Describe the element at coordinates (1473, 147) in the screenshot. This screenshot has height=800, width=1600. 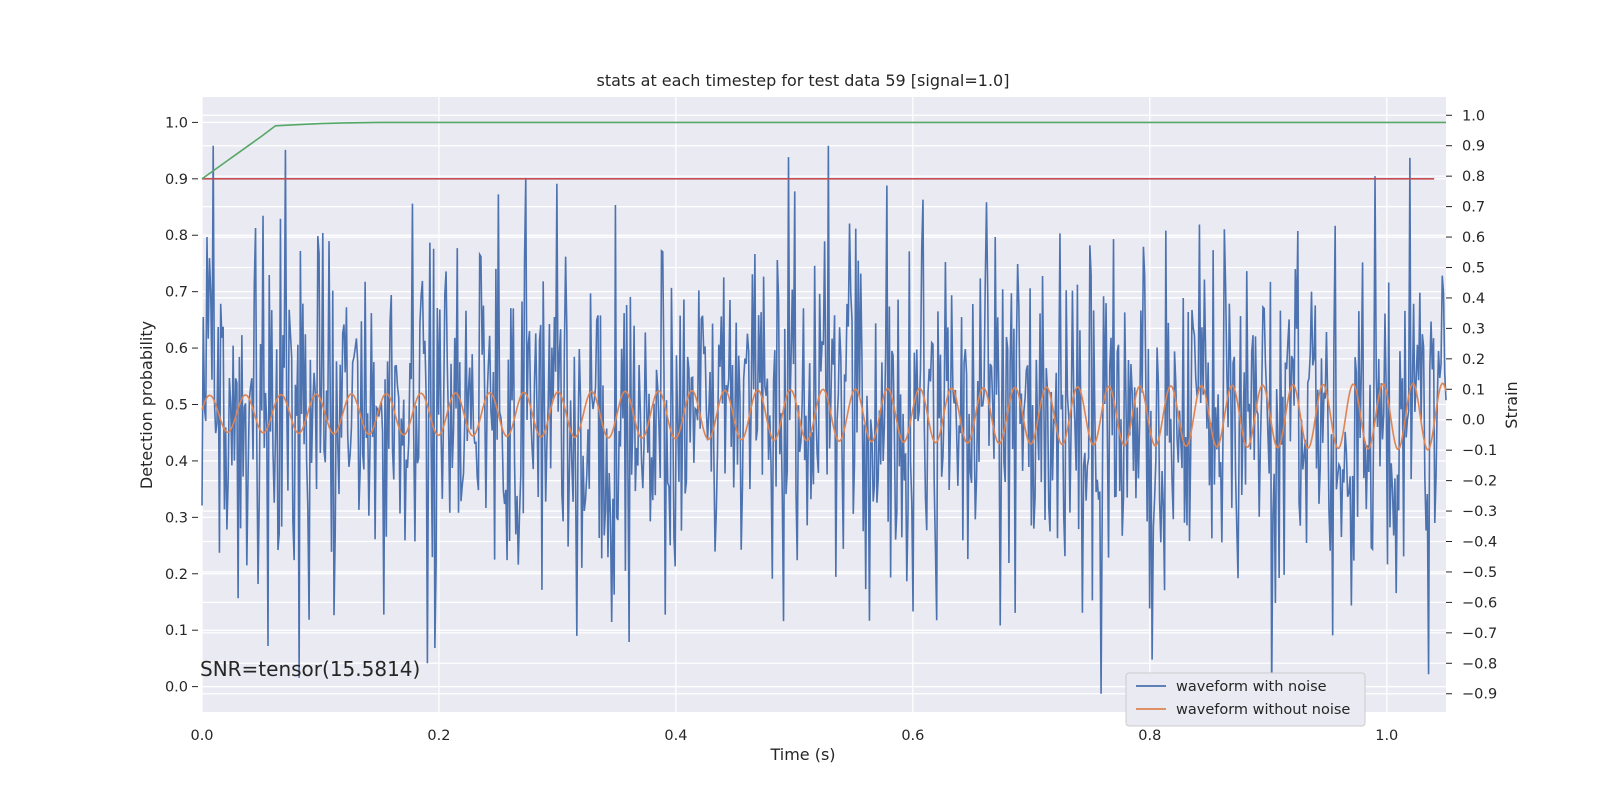
I see `y-tick-label-right: 0.9` at that location.